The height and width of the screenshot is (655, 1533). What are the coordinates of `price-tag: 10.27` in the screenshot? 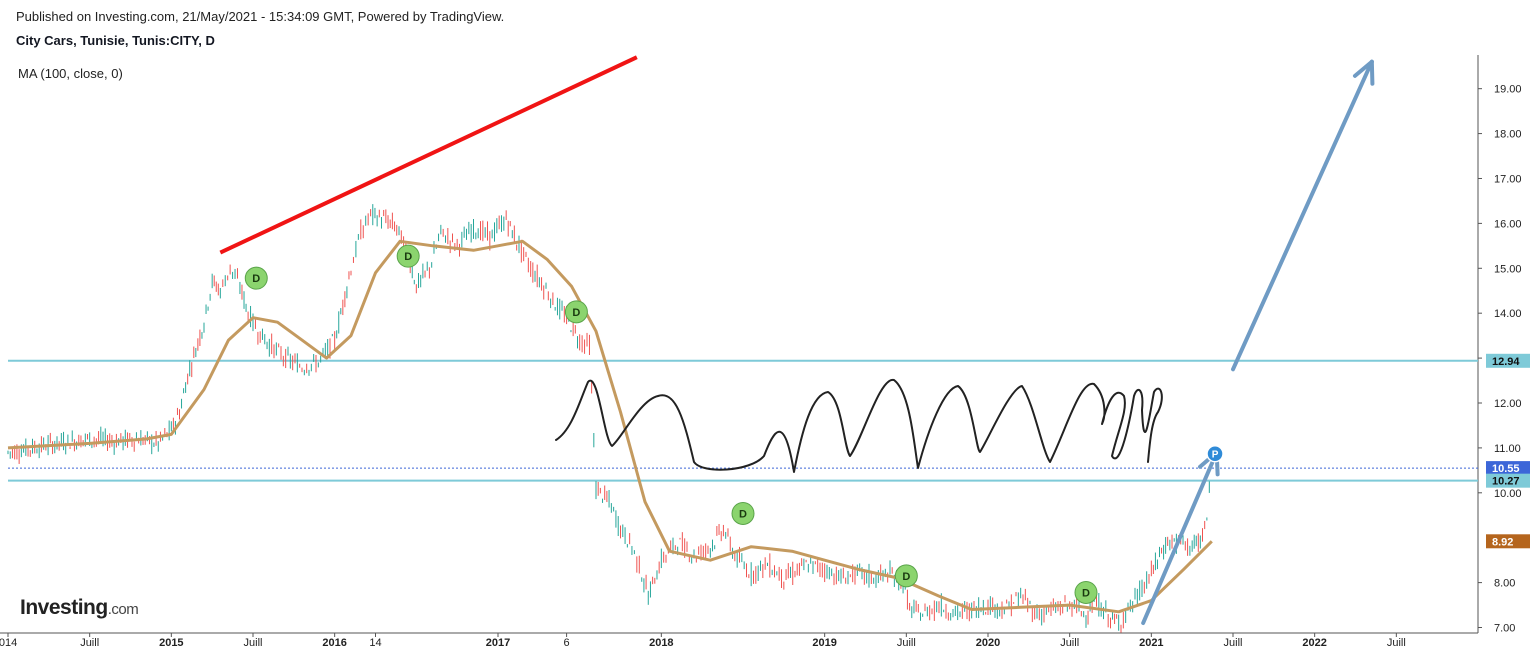 It's located at (1508, 480).